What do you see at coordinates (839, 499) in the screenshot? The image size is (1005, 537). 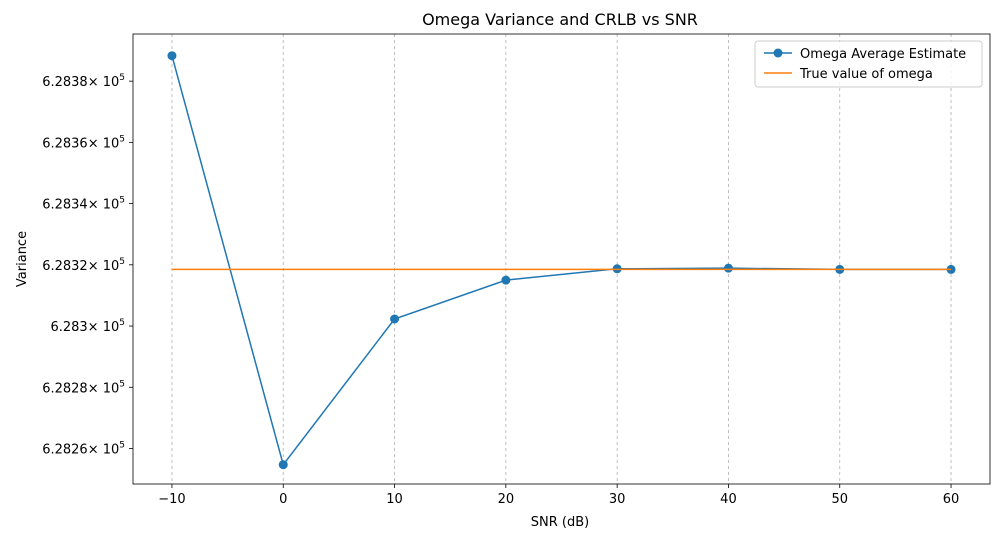 I see `x-tick-label: 50` at bounding box center [839, 499].